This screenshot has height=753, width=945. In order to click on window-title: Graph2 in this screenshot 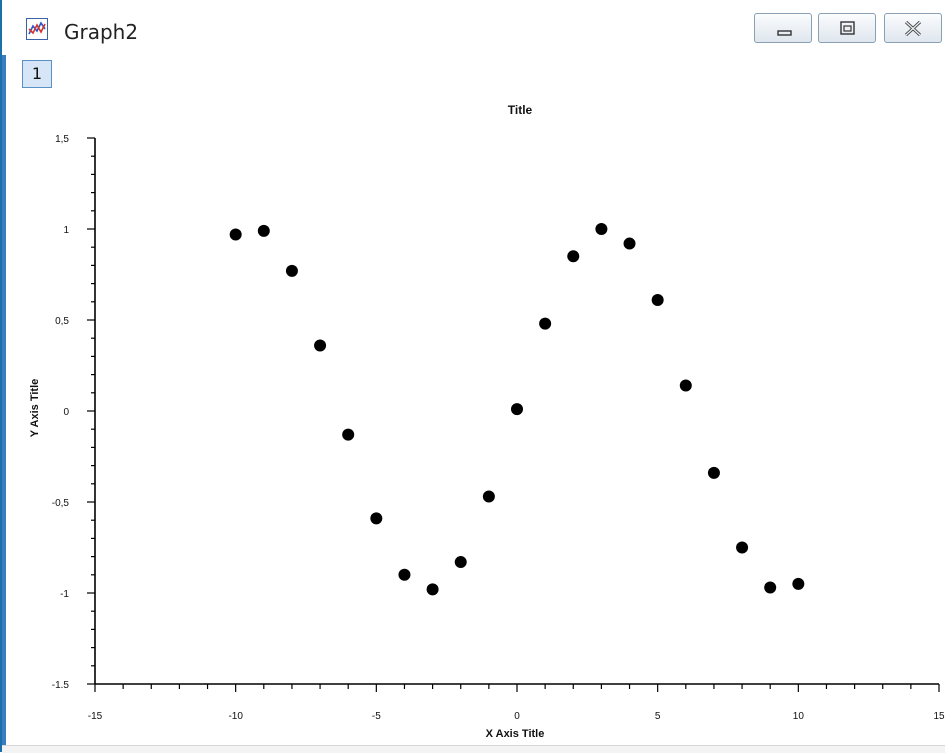, I will do `click(101, 32)`.